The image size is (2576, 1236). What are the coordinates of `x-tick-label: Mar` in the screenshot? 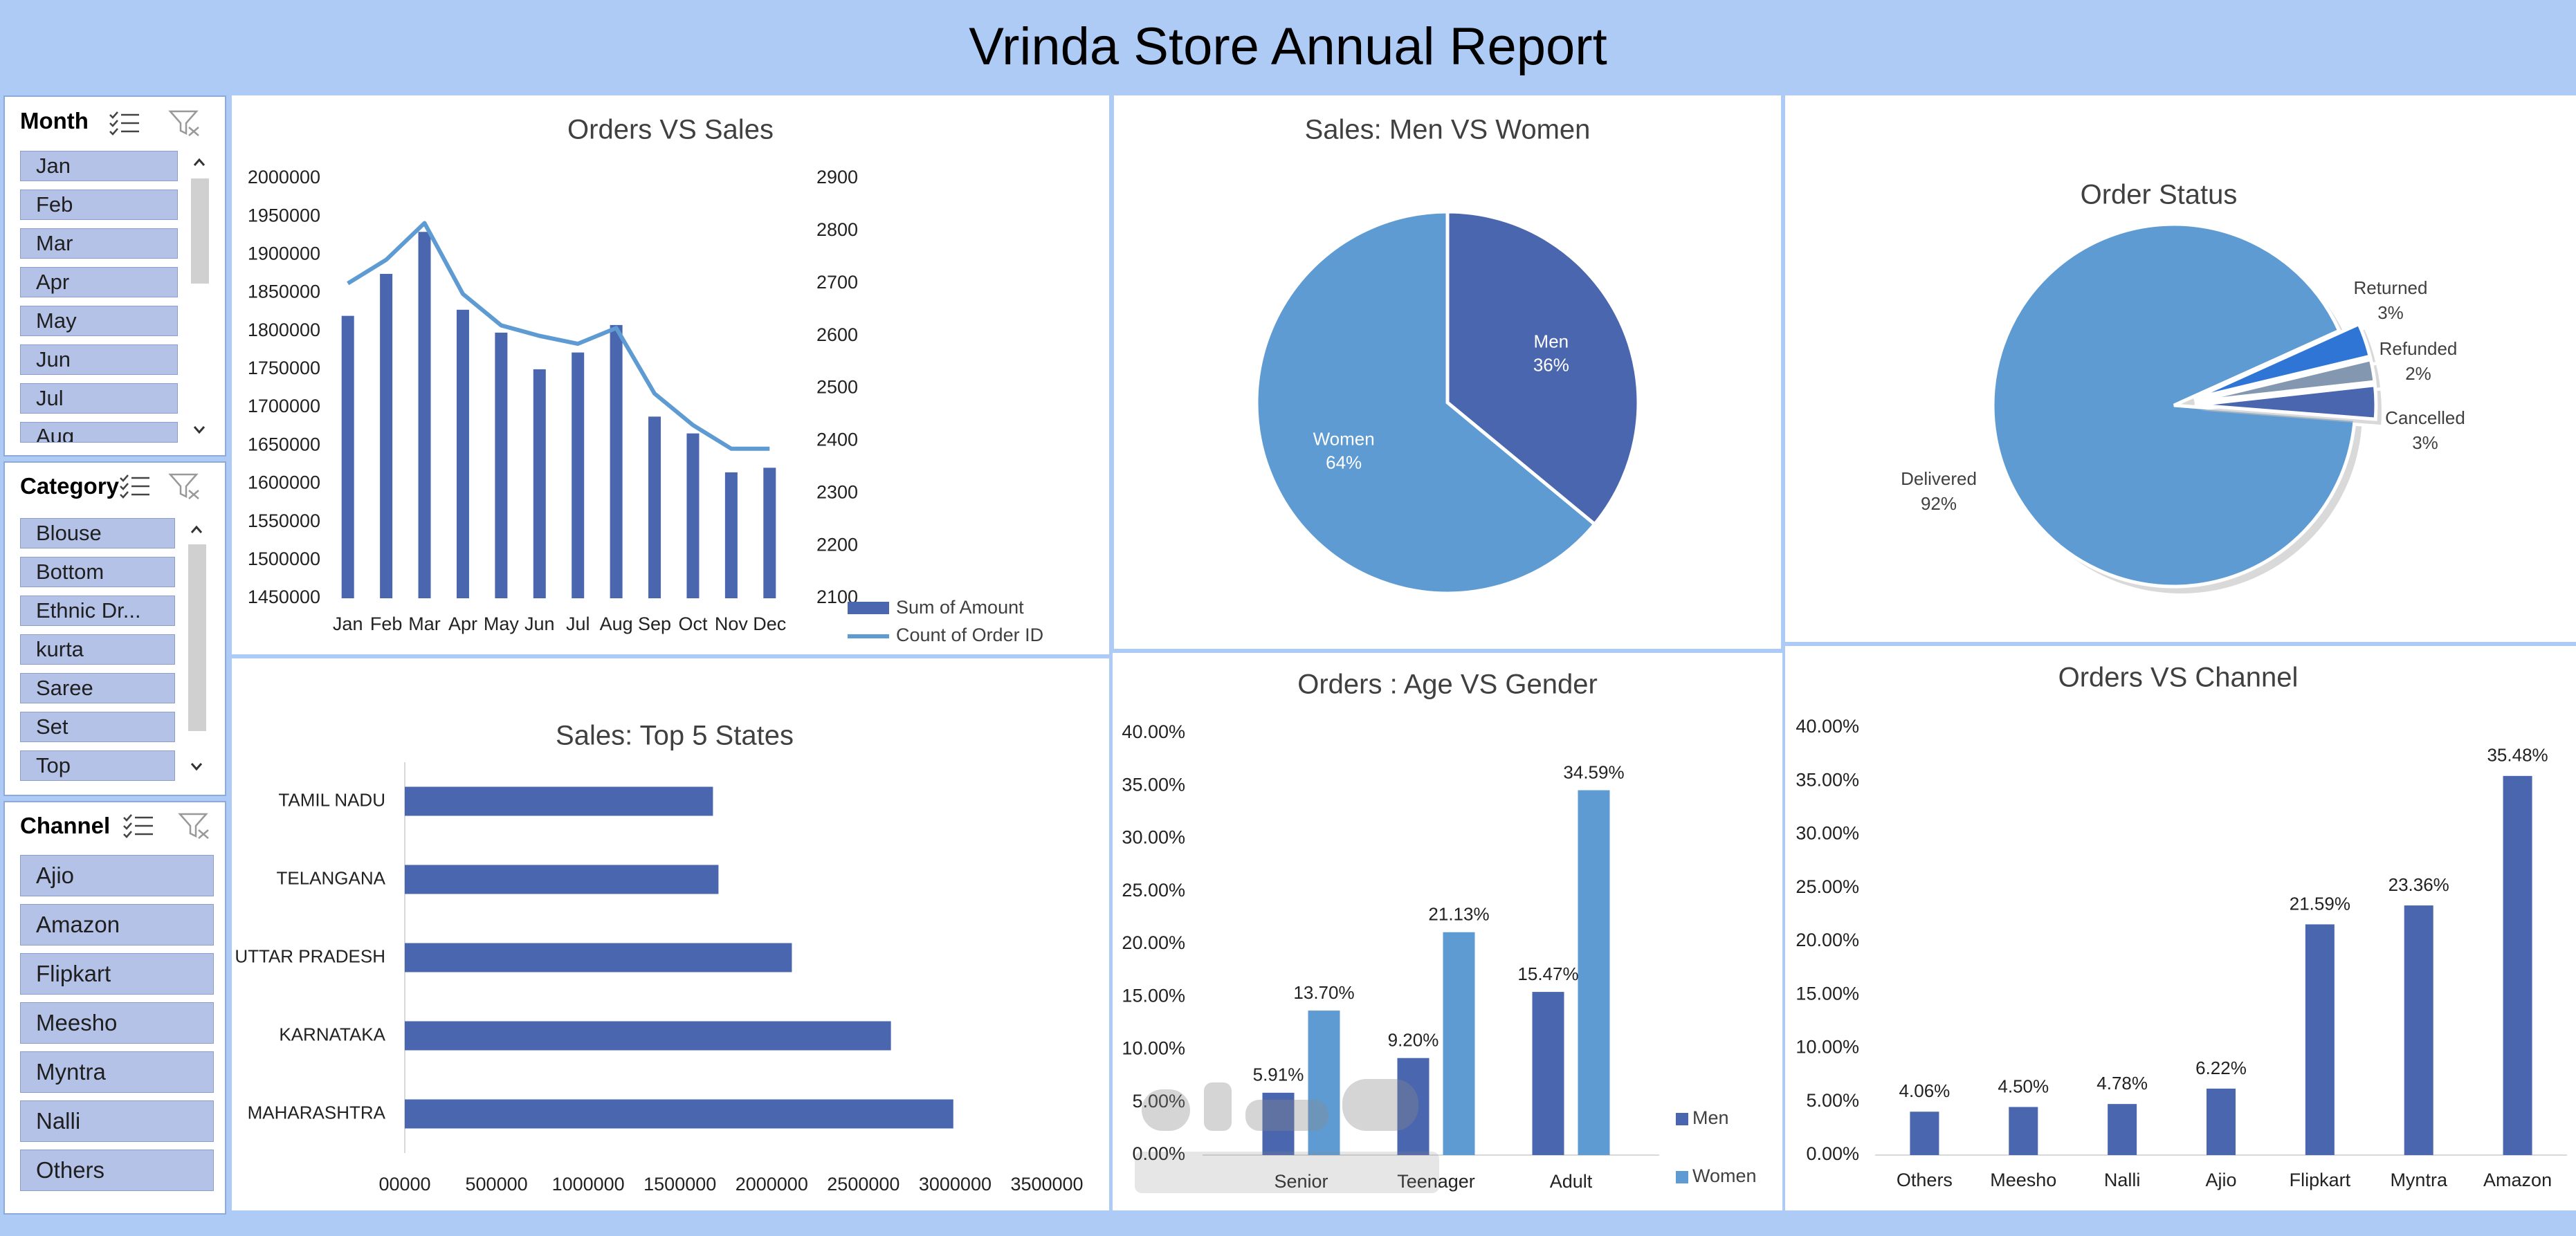 It's located at (424, 624).